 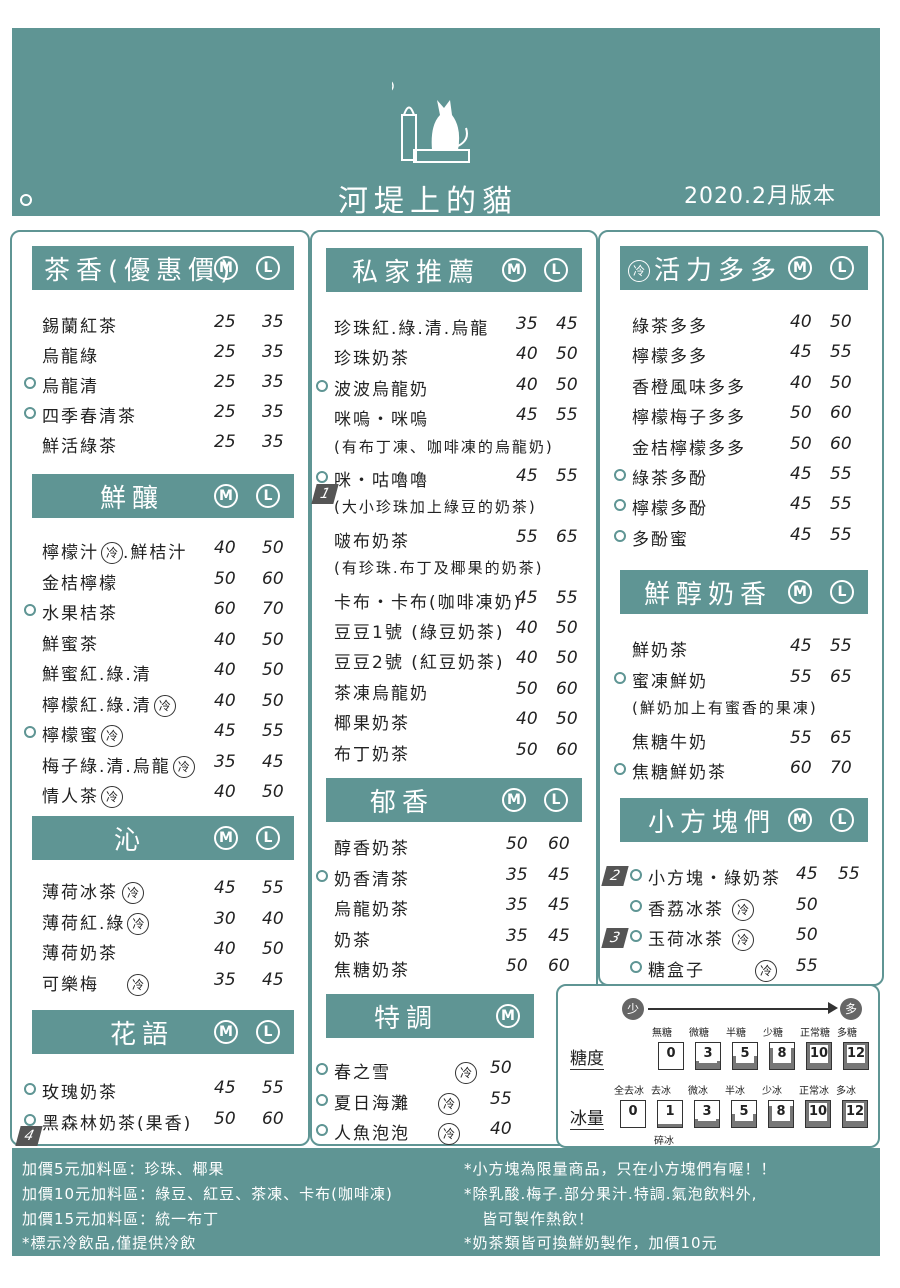 I want to click on section-title: 沁, so click(x=130, y=840).